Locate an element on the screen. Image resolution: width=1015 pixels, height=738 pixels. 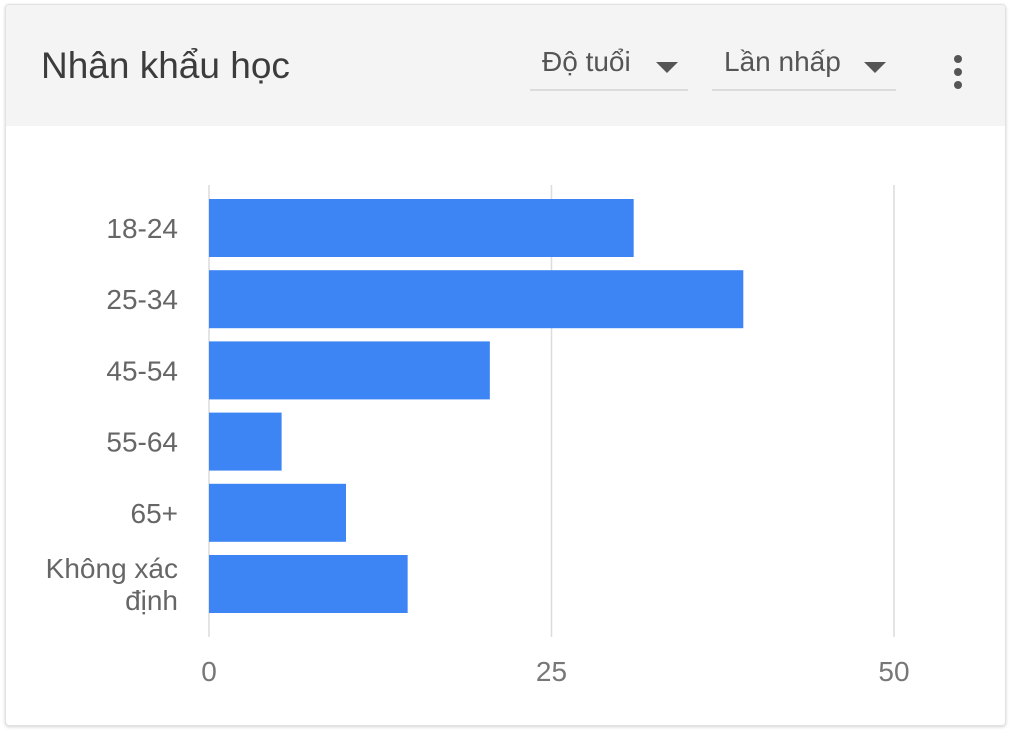
clicks-metric-dropdown: Lần nhấp is located at coordinates (804, 67).